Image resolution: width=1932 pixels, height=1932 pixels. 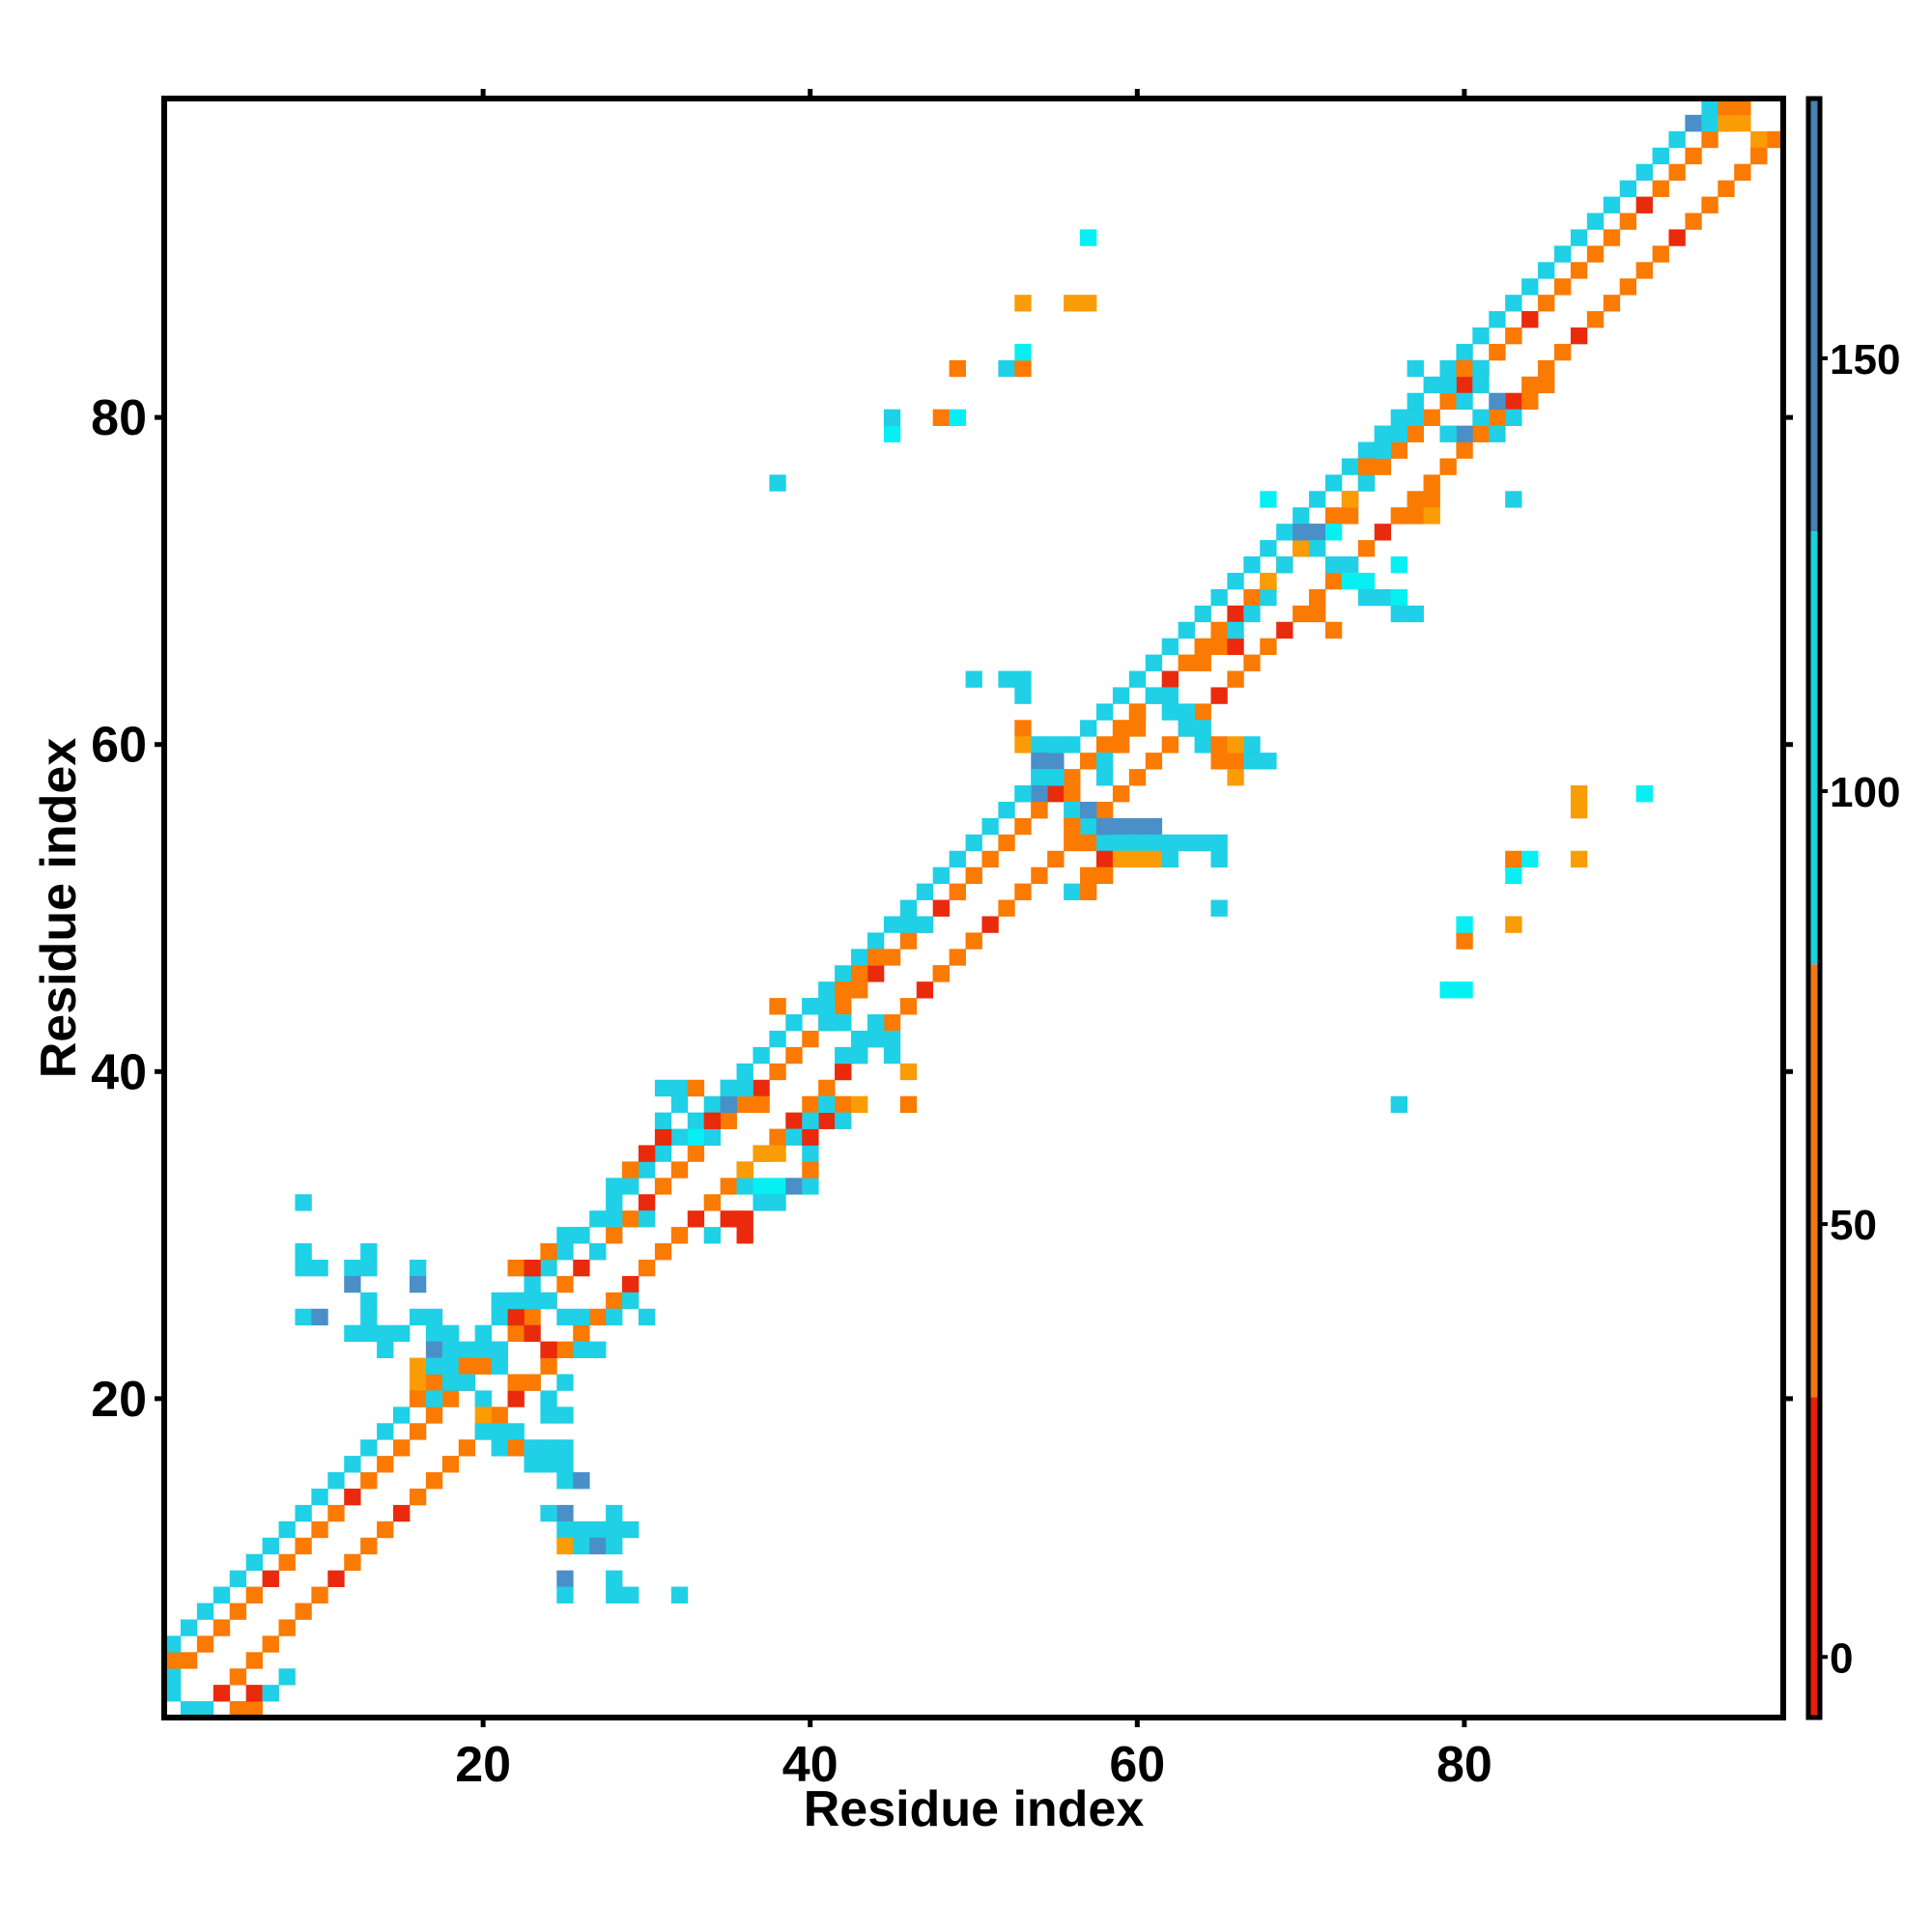 What do you see at coordinates (1814, 1557) in the screenshot?
I see `colorbar-segment` at bounding box center [1814, 1557].